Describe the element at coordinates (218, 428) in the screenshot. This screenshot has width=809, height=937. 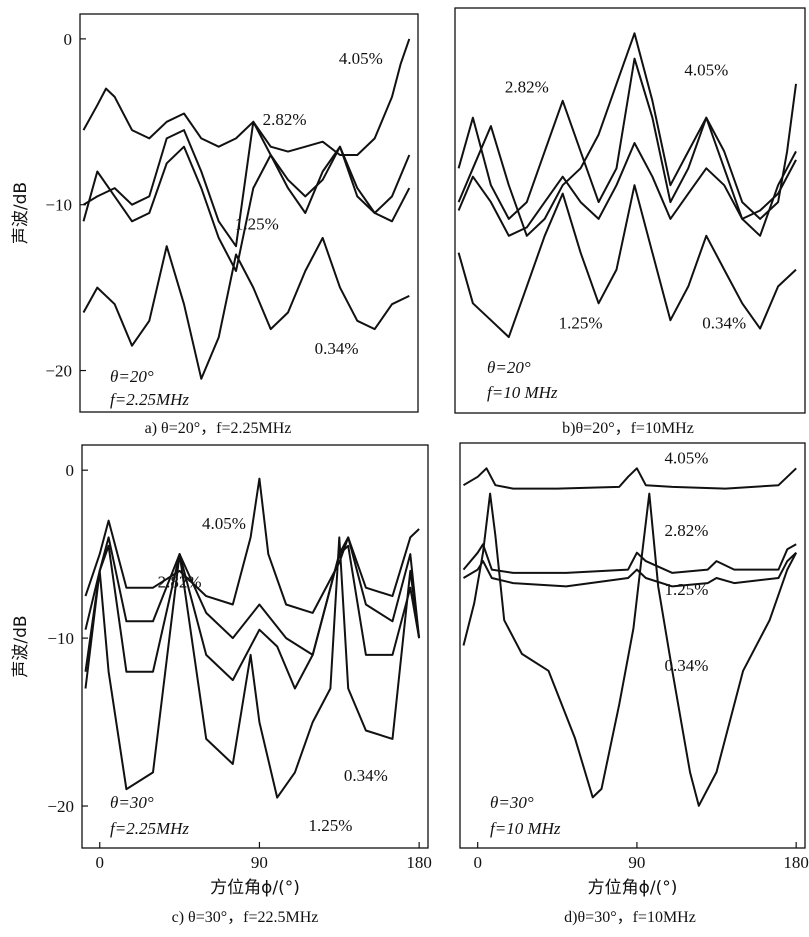
I see `panel-caption: a) θ=20°，f=2.25MHz` at that location.